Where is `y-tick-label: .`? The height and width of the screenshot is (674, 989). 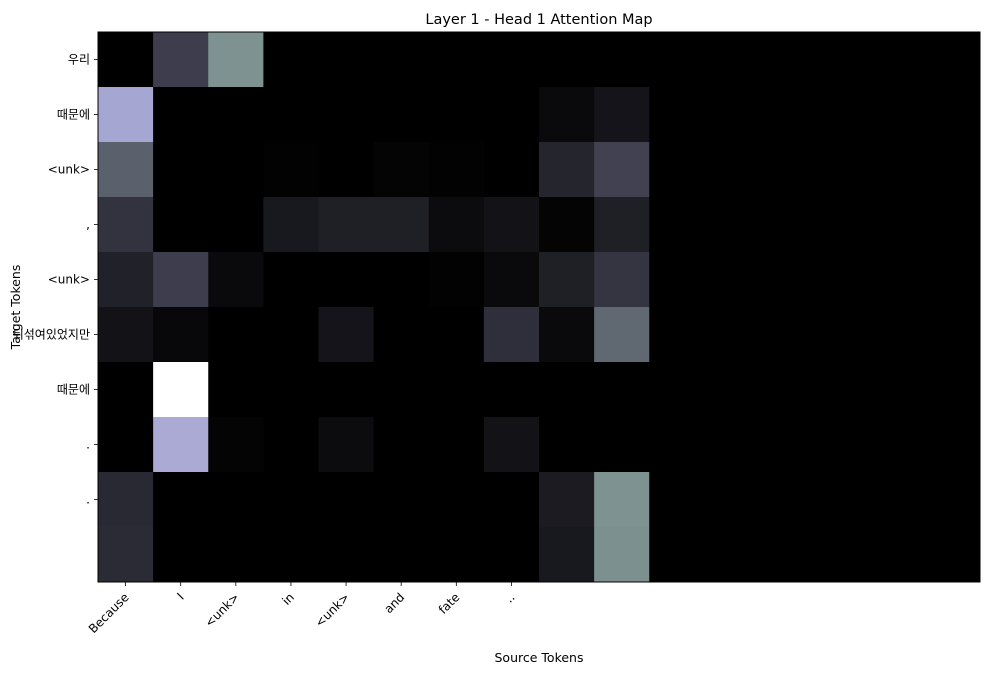 y-tick-label: . is located at coordinates (88, 445).